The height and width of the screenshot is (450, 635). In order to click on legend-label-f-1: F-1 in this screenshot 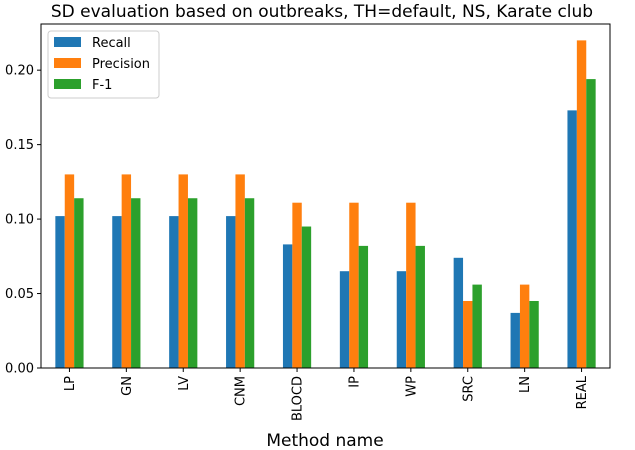, I will do `click(102, 85)`.